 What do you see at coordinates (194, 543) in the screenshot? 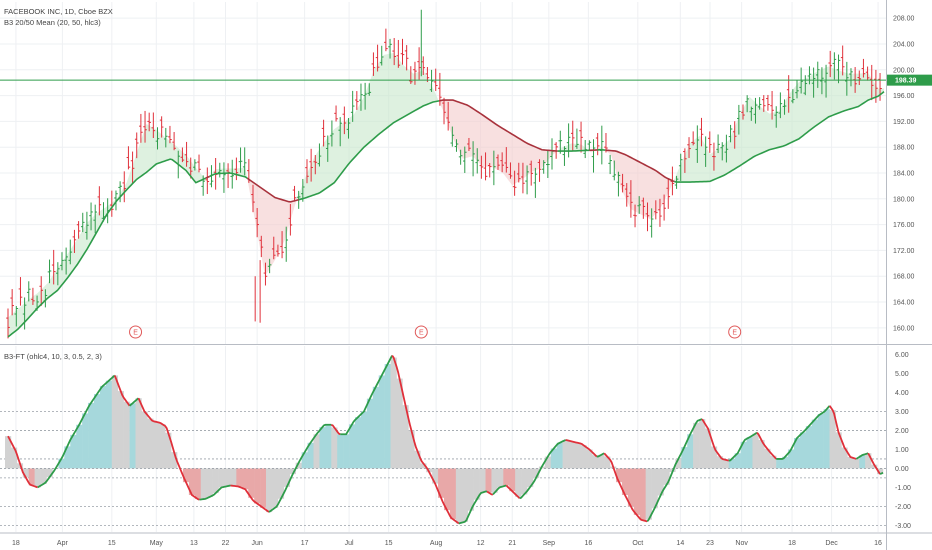
I see `x-tick-label: 13` at bounding box center [194, 543].